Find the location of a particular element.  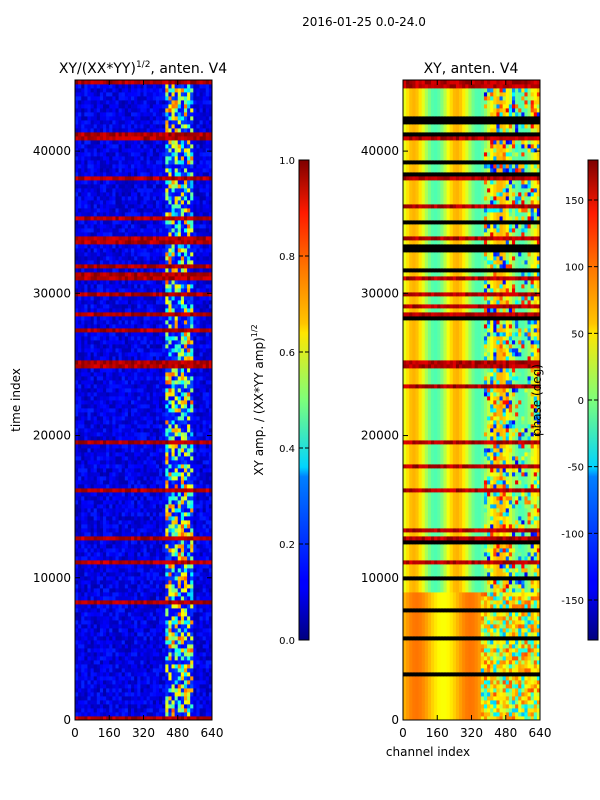

left-title: XY/(XX*YY)1/2, anten. V4 is located at coordinates (143, 68).